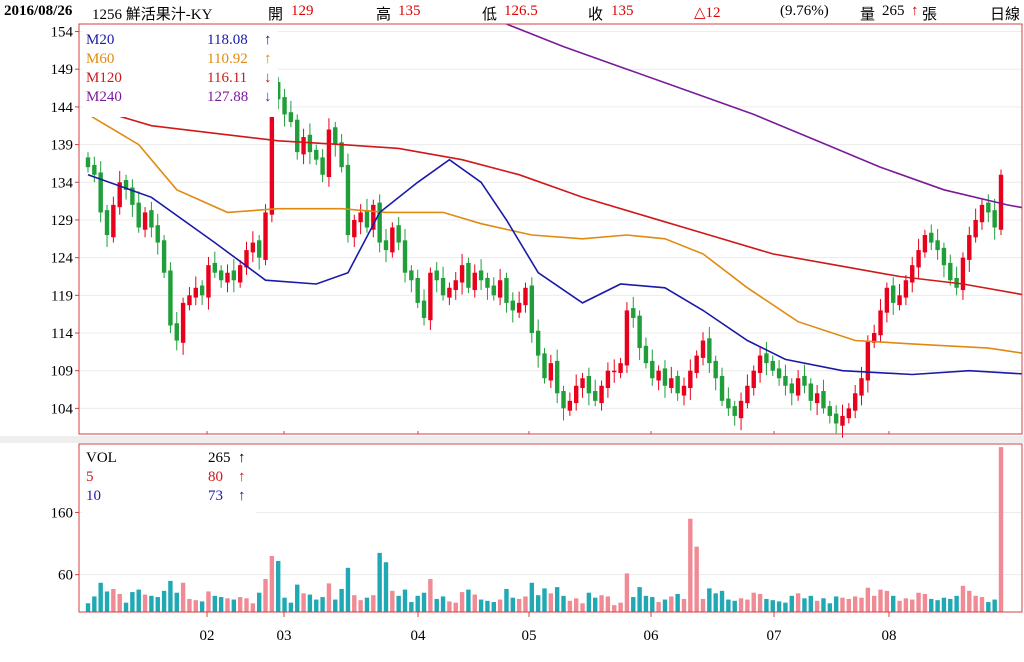 The height and width of the screenshot is (662, 1024). I want to click on ma-legend-row: M240 127.88 ↓, so click(180, 97).